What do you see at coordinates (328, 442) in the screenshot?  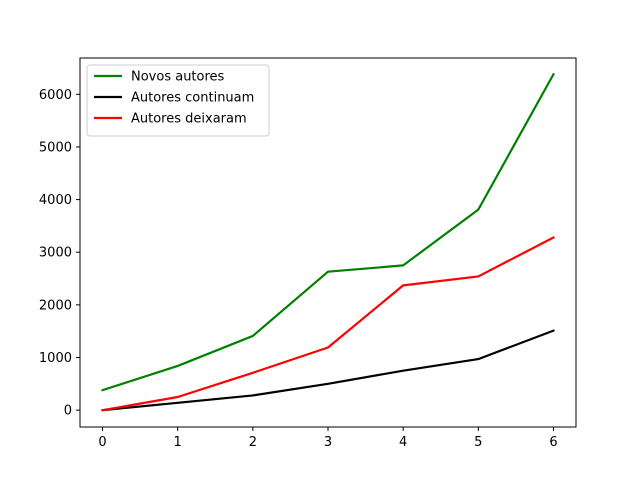 I see `x-tick-label: 3` at bounding box center [328, 442].